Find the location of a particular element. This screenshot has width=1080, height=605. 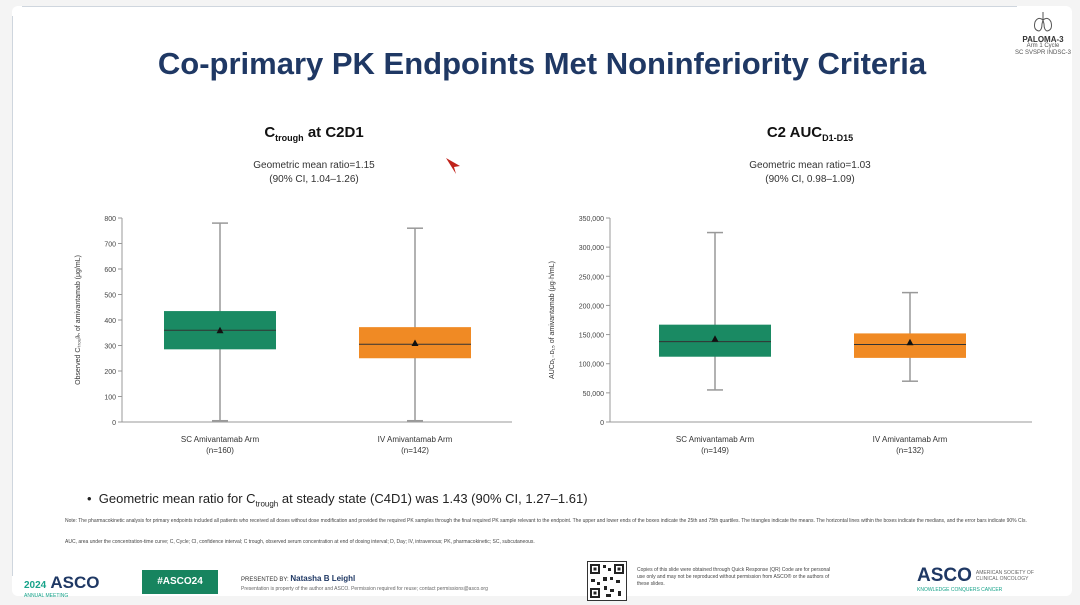

left-ratio-line2: (90% CI, 1.04–1.26) is located at coordinates (314, 179).